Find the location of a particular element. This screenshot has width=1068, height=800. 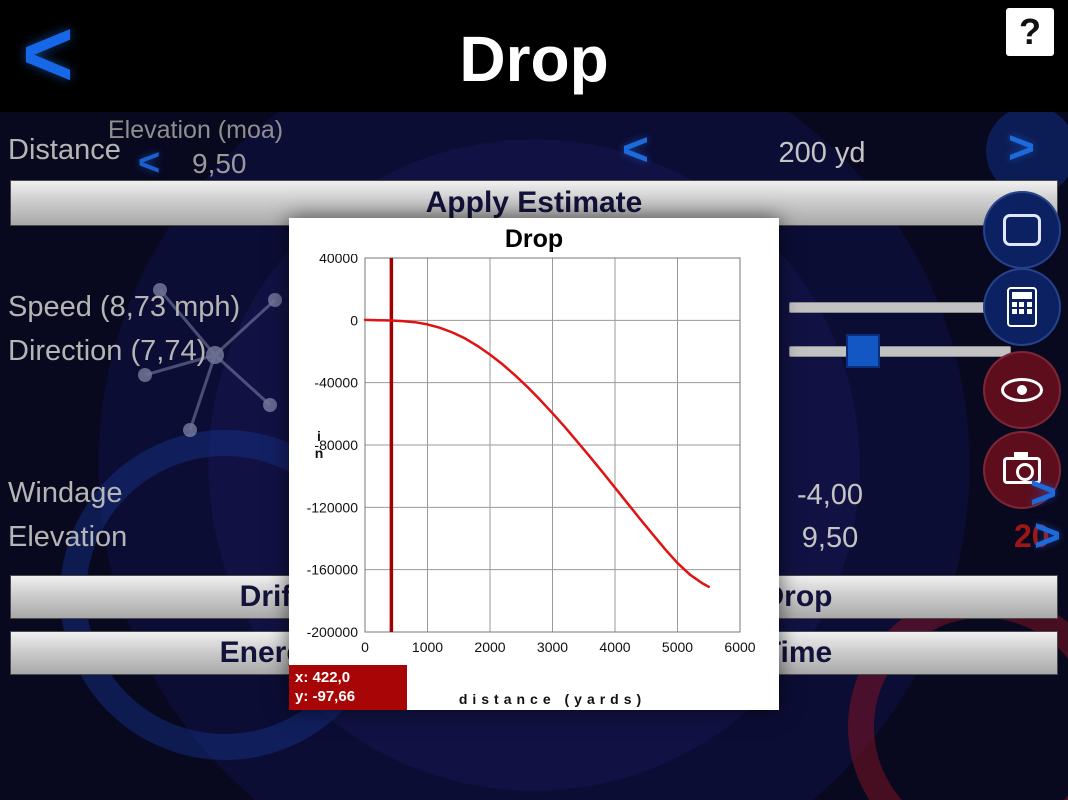

distance-label: Distance is located at coordinates (64, 150).